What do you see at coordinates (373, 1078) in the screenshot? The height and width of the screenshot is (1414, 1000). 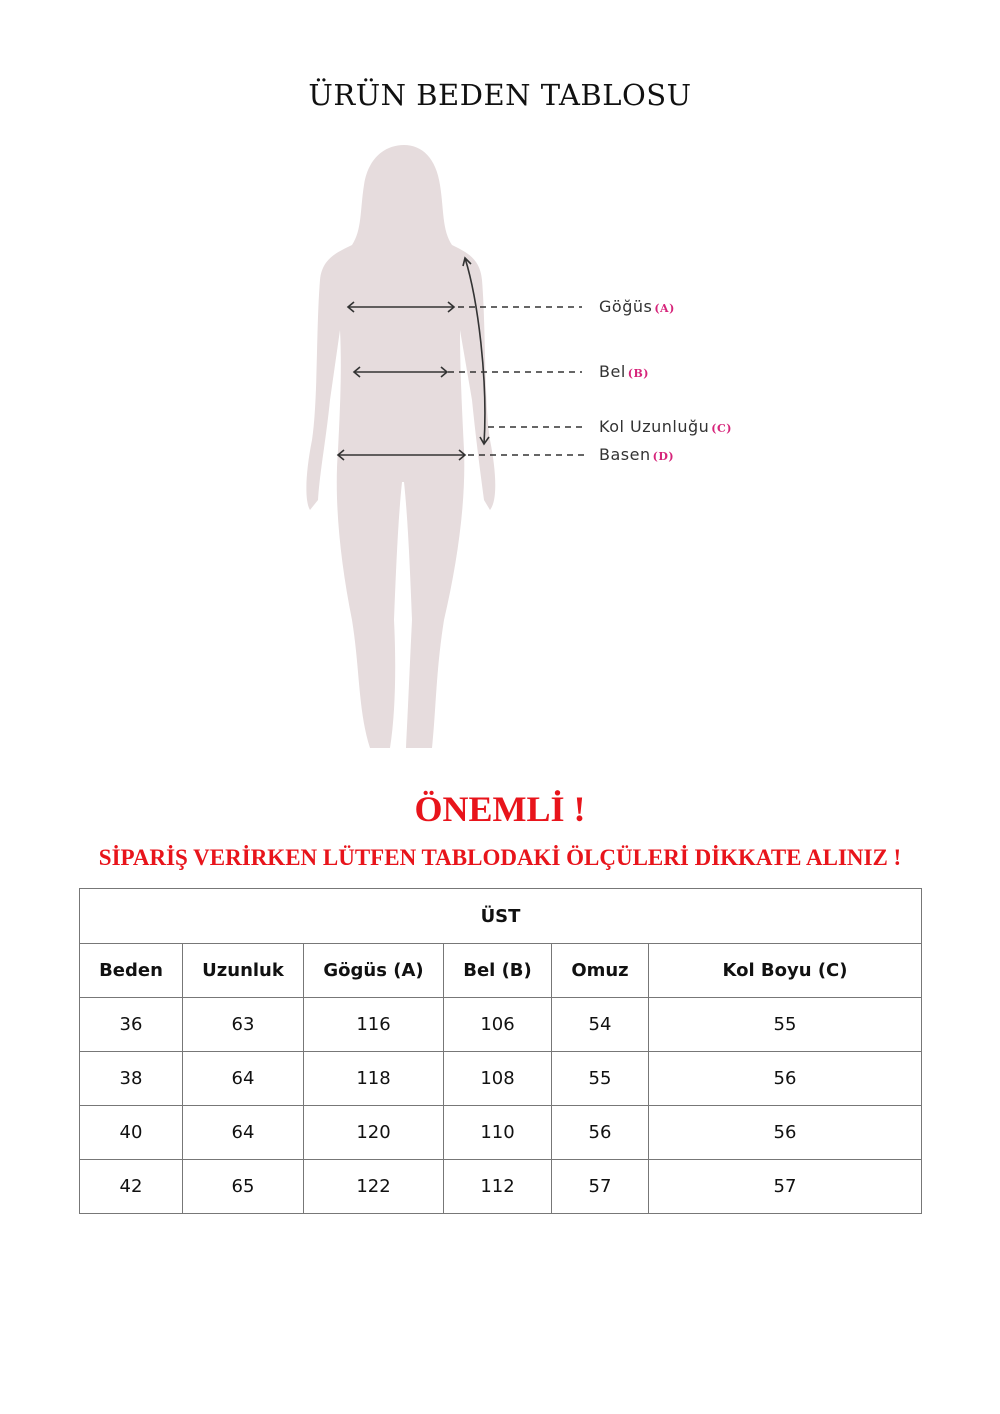 I see `table-cell: 118` at bounding box center [373, 1078].